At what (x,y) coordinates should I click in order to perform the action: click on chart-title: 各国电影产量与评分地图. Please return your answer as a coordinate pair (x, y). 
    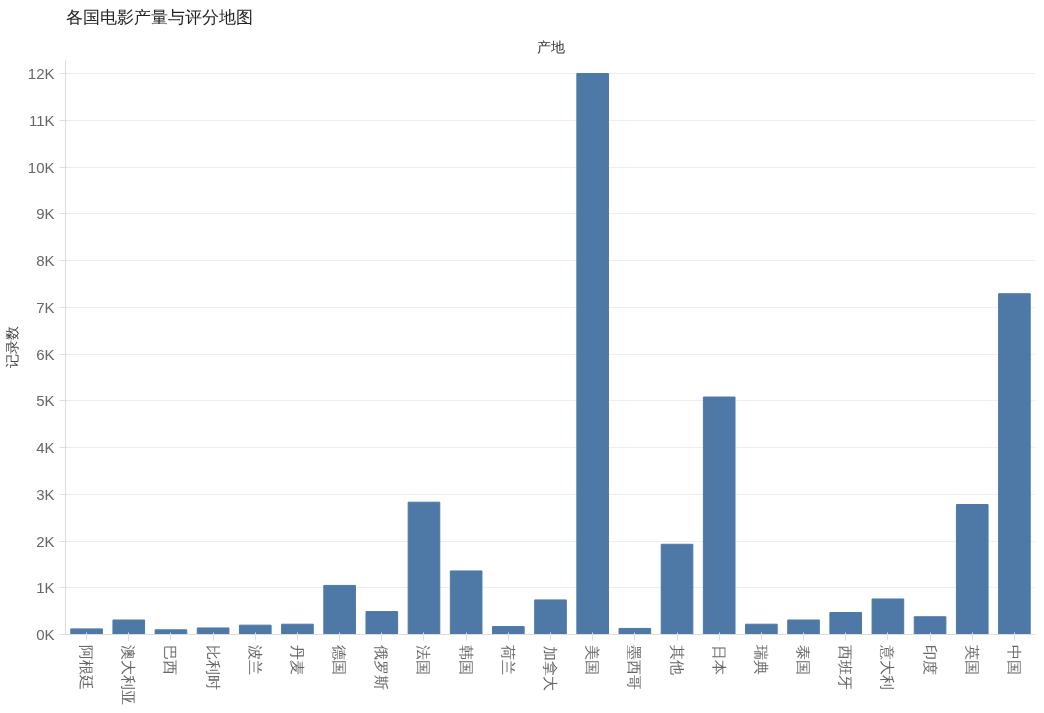
    Looking at the image, I should click on (159, 17).